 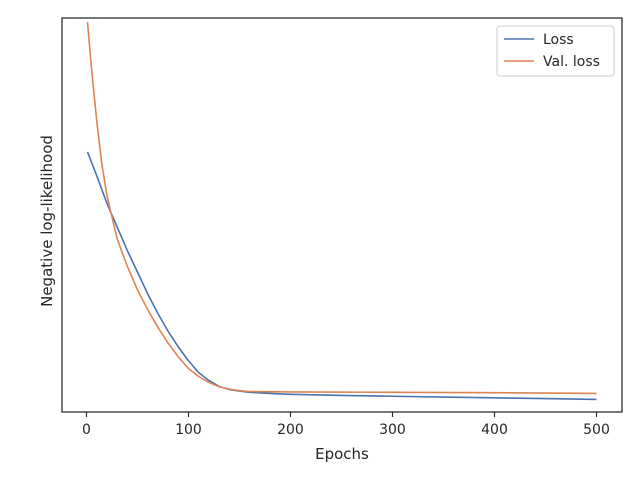 What do you see at coordinates (392, 430) in the screenshot?
I see `x-tick-label: 300` at bounding box center [392, 430].